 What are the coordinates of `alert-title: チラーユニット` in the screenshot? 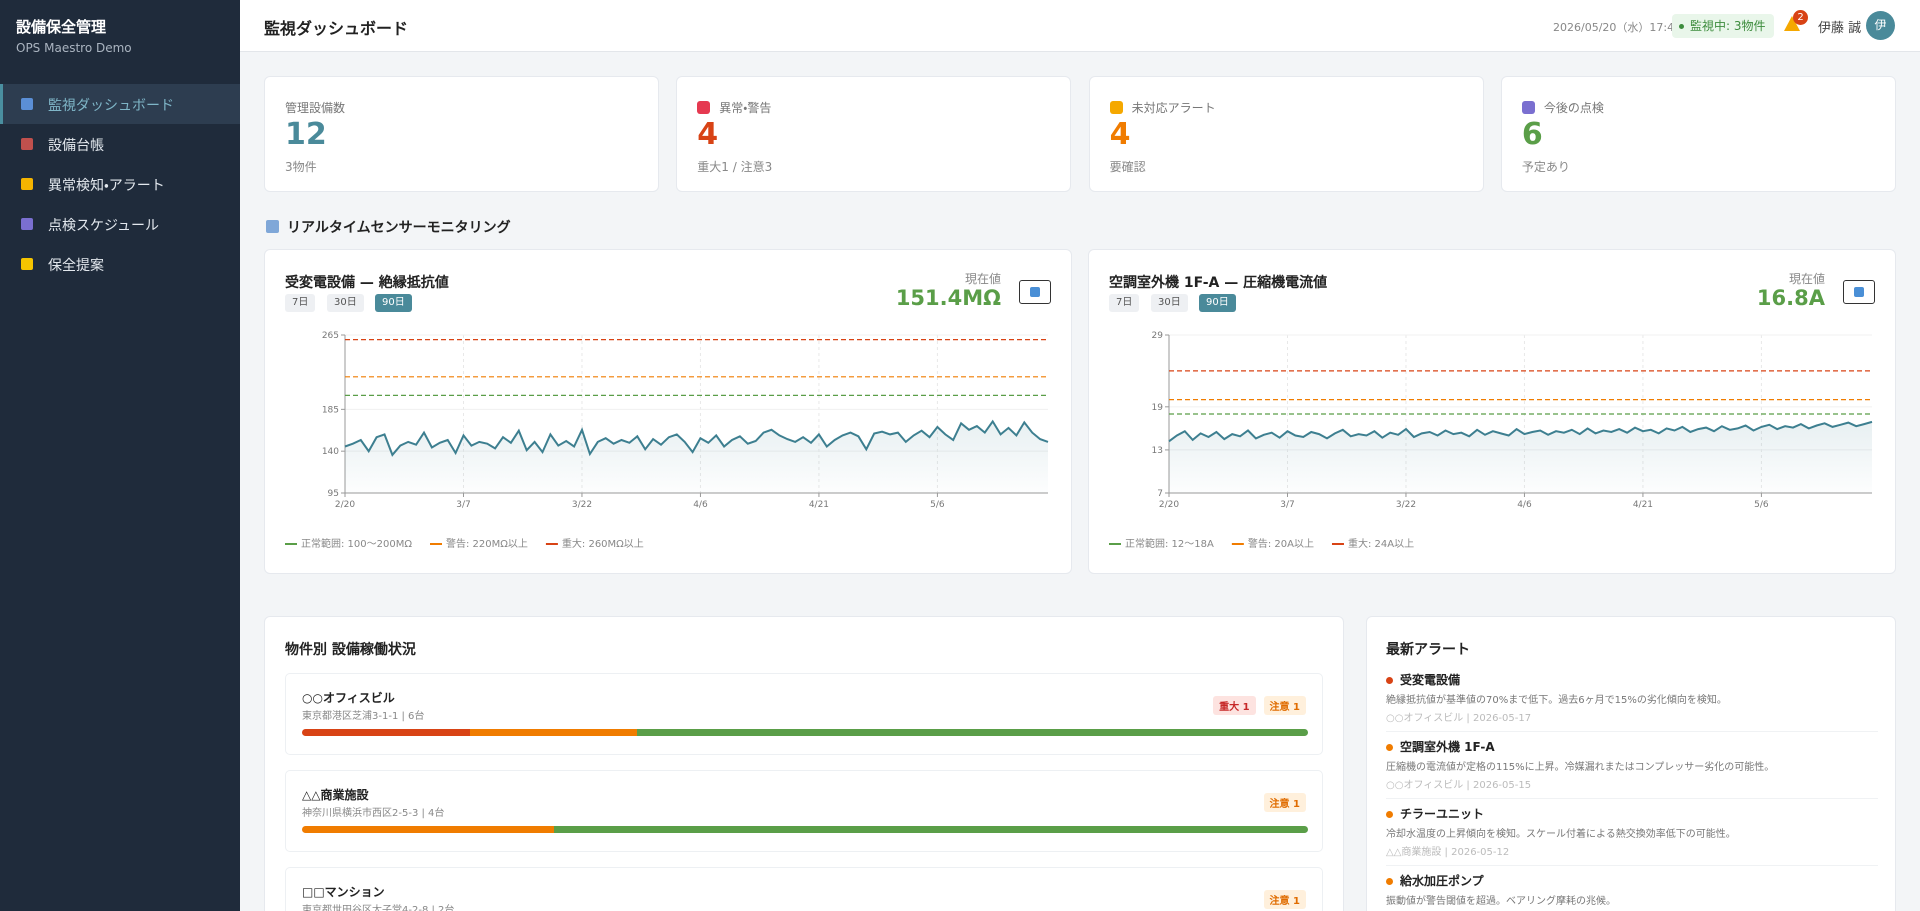 It's located at (1442, 814).